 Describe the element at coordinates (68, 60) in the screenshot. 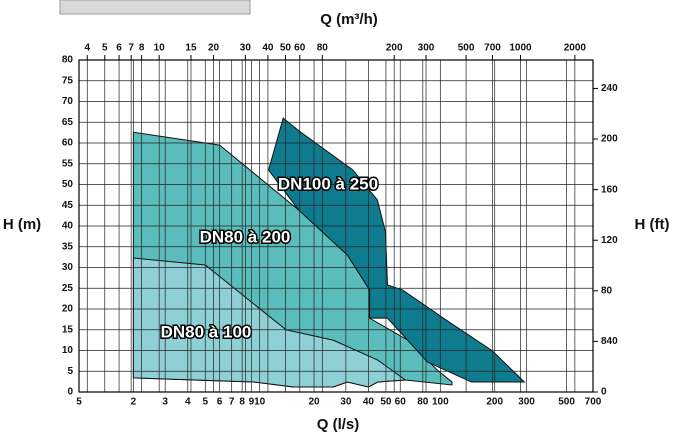

I see `y-tick-label: 80` at that location.